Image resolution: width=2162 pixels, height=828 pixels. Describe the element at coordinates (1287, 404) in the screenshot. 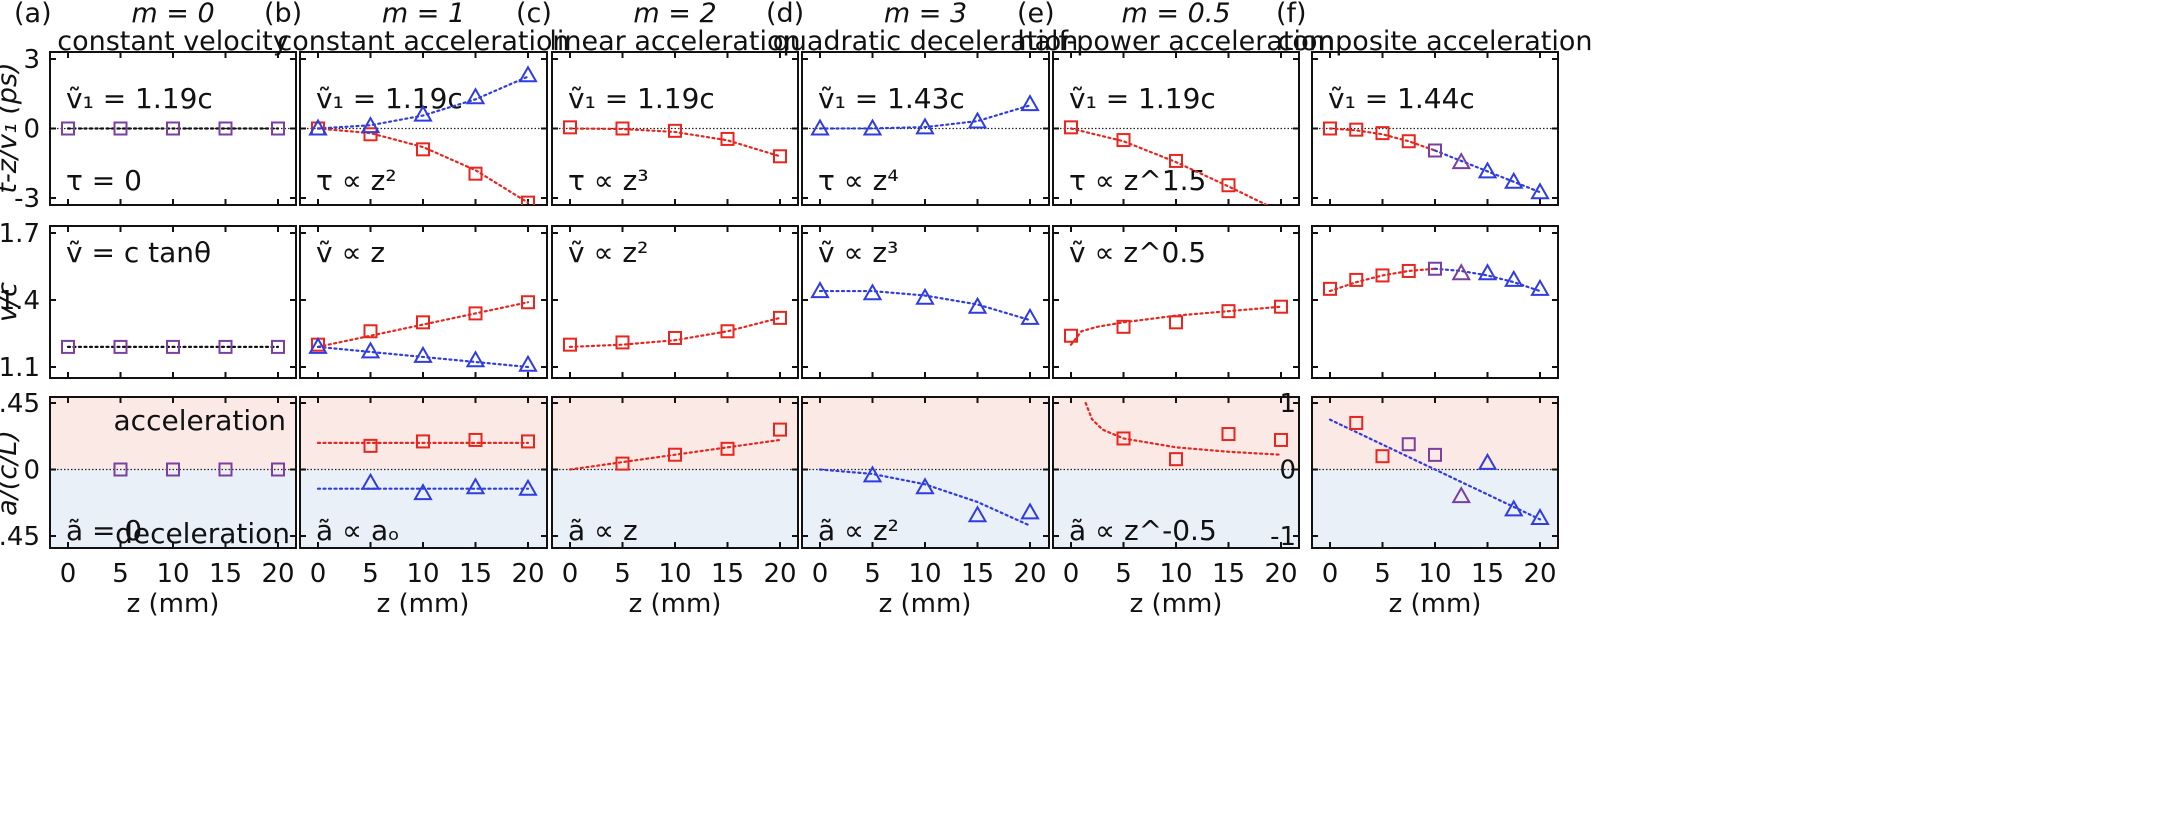

I see `y-tick-label: 1` at that location.